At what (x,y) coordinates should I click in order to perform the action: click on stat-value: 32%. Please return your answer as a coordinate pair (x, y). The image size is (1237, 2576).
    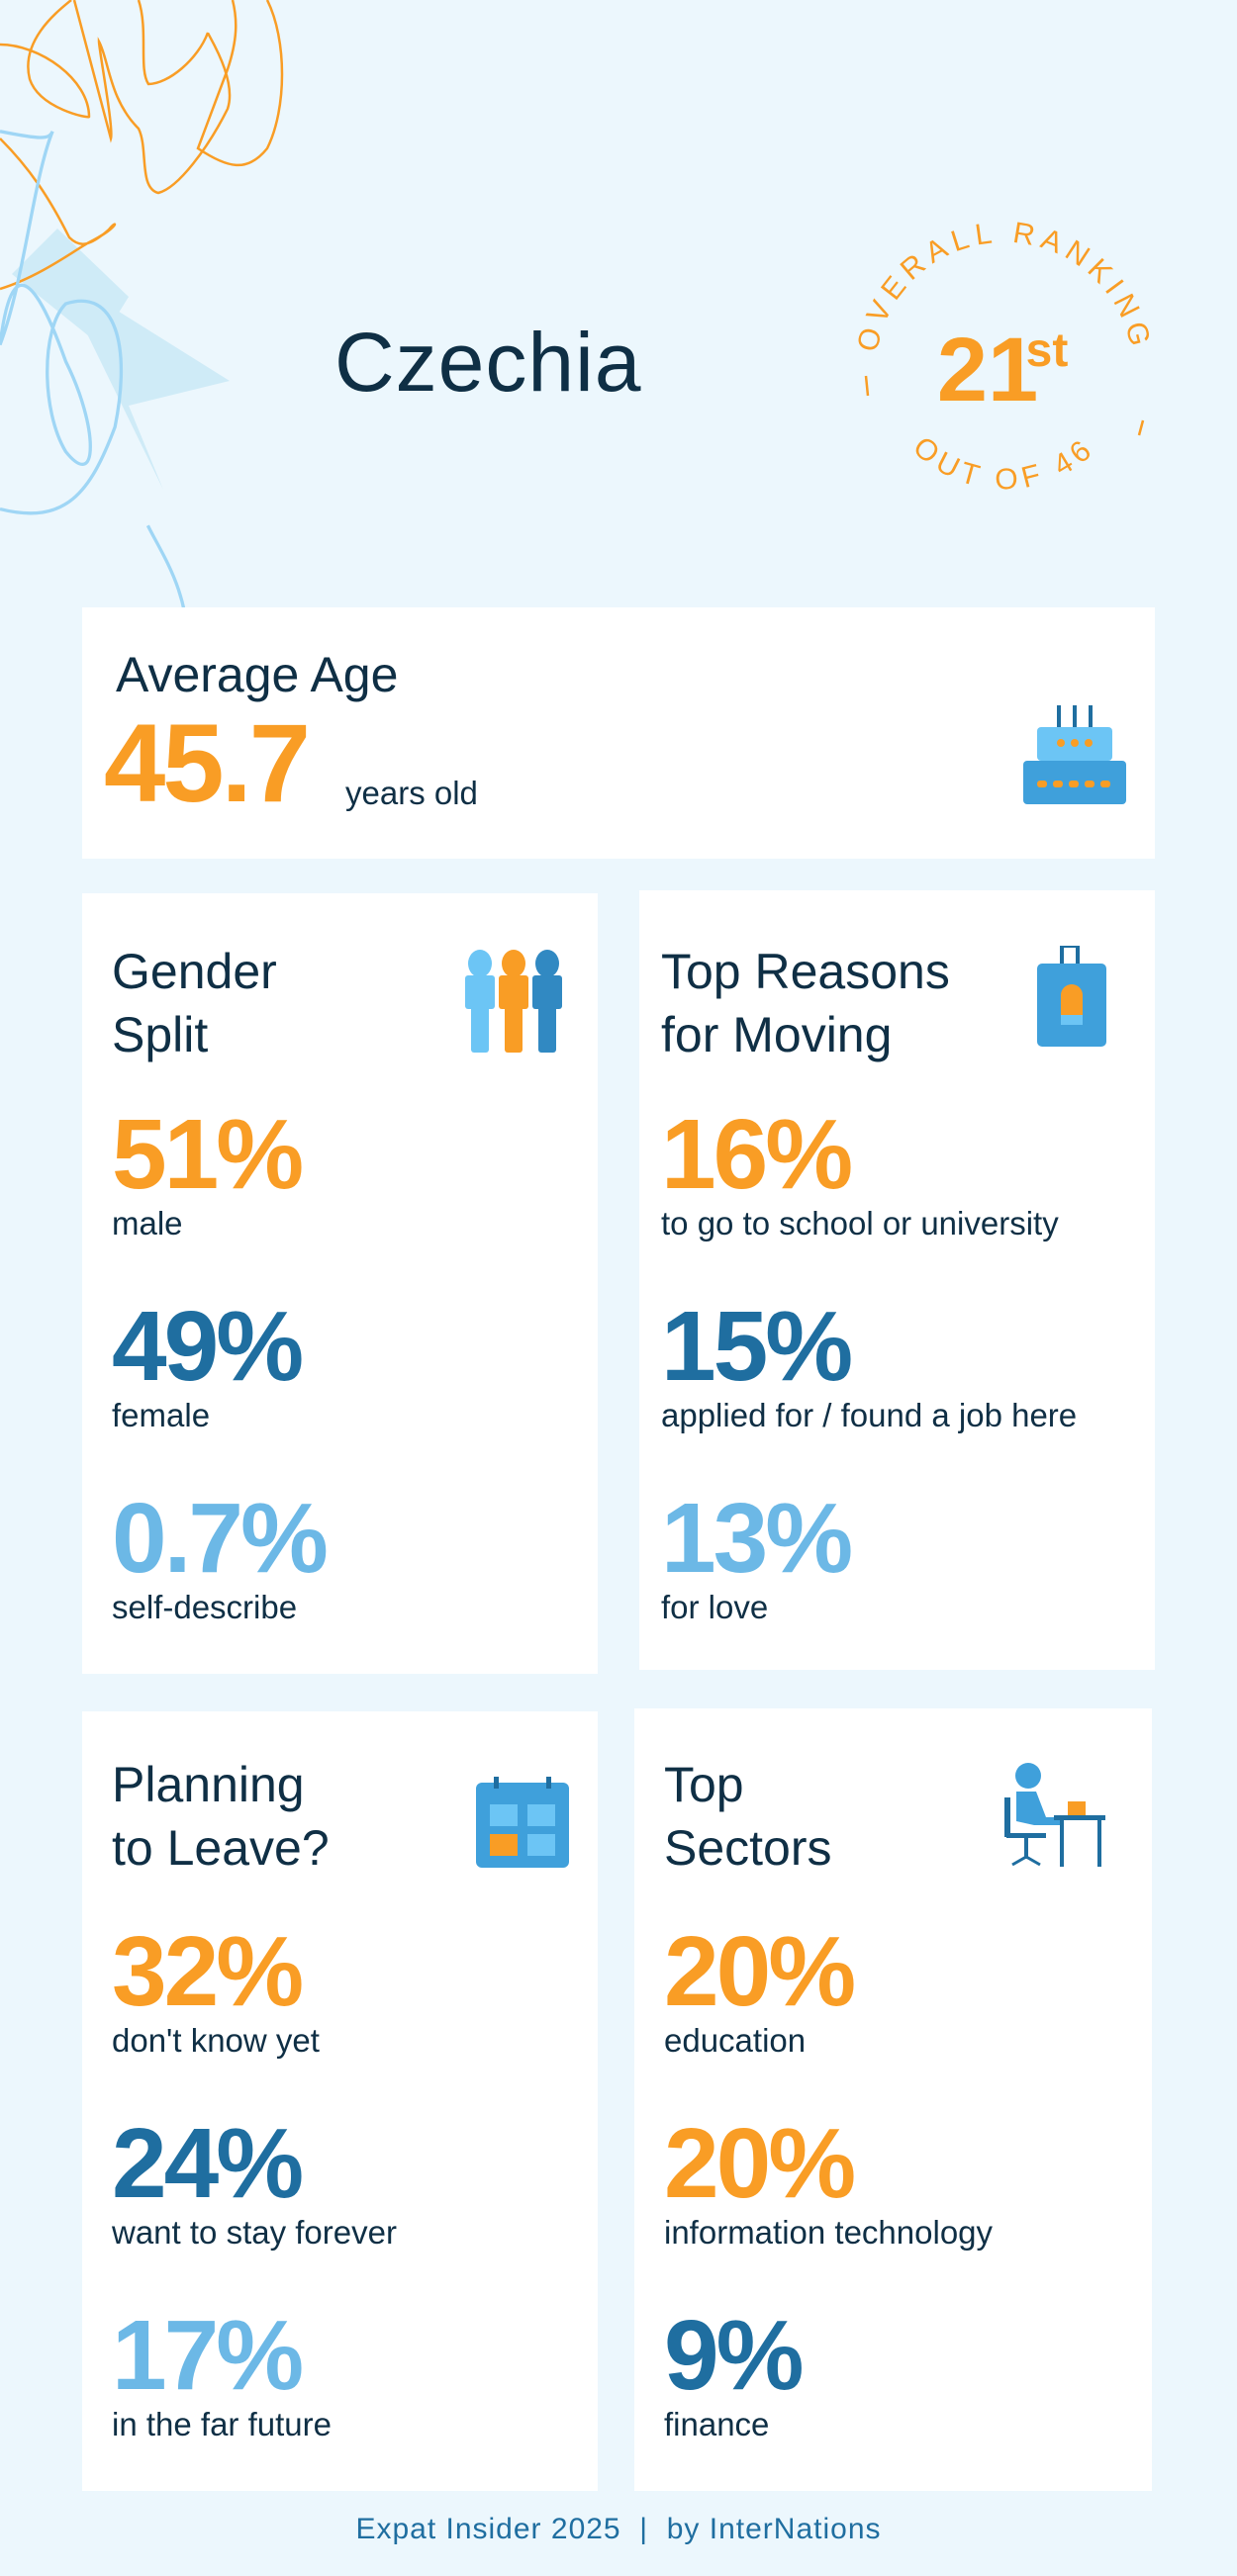
    Looking at the image, I should click on (208, 1971).